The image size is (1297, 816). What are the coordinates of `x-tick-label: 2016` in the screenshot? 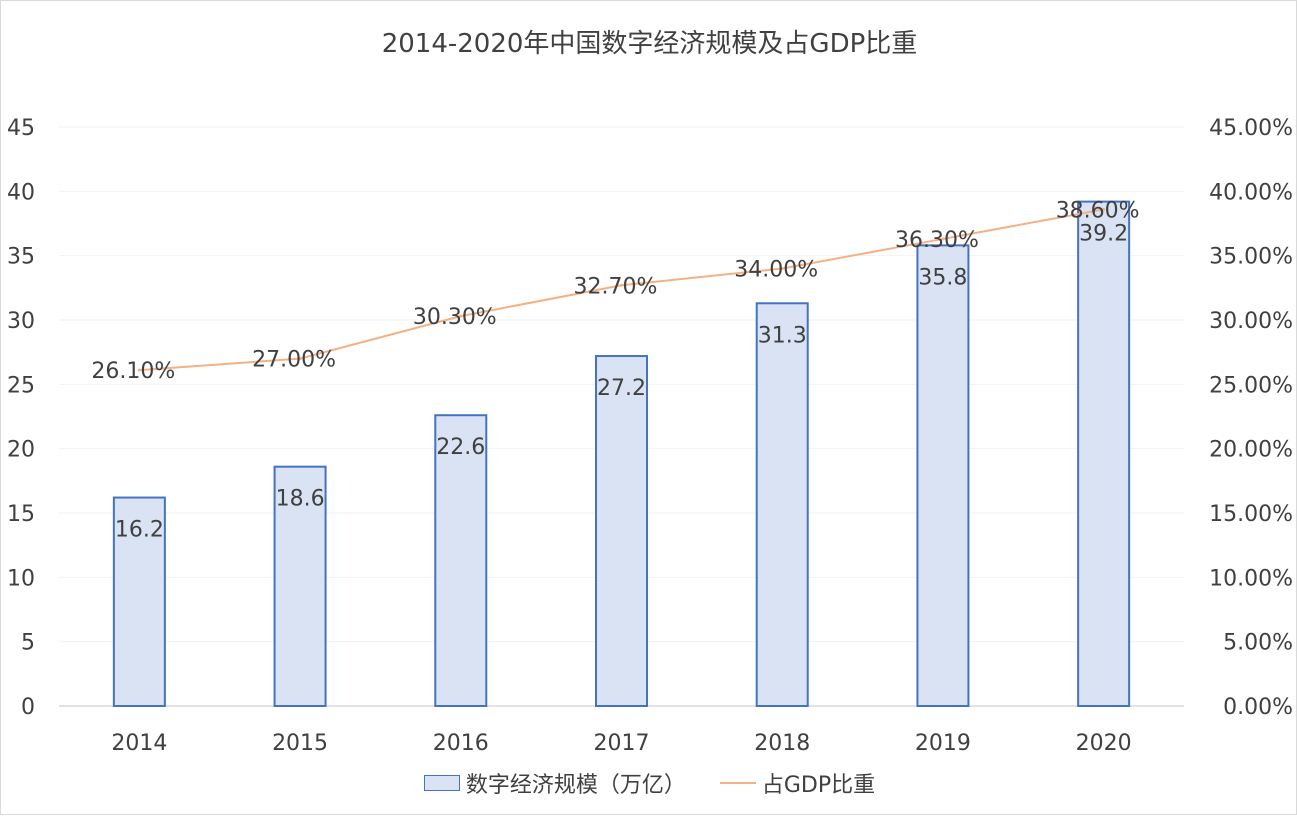 It's located at (461, 743).